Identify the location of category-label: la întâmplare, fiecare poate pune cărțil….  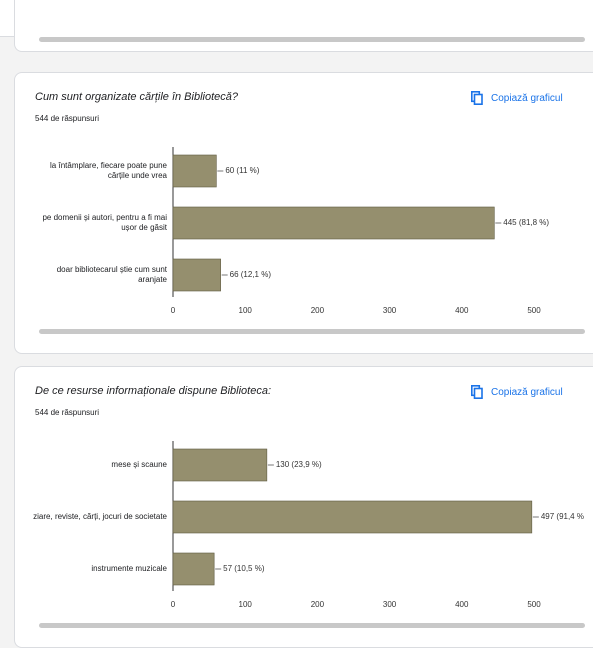
(108, 170).